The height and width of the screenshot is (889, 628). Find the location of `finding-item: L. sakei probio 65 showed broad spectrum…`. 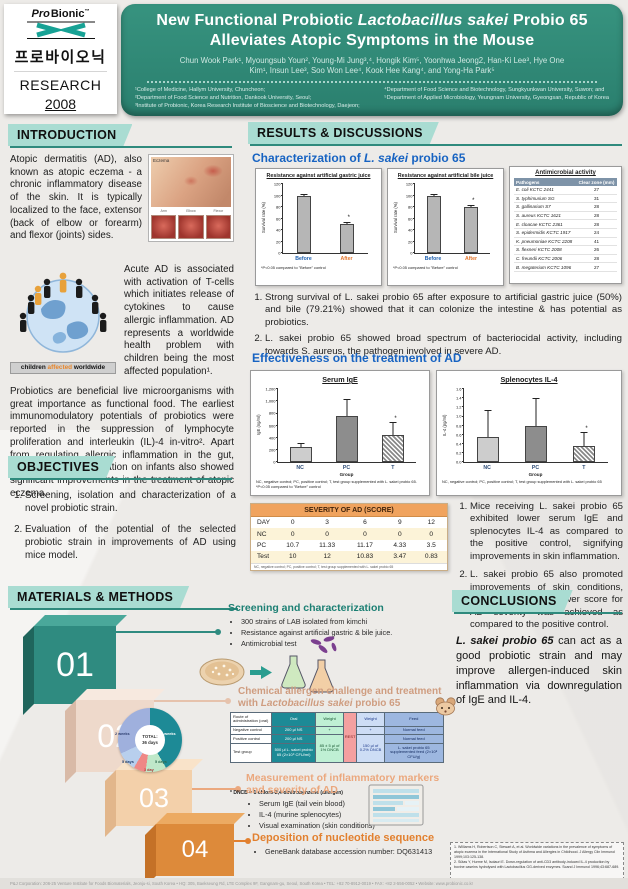

finding-item: L. sakei probio 65 showed broad spectrum… is located at coordinates (443, 345).